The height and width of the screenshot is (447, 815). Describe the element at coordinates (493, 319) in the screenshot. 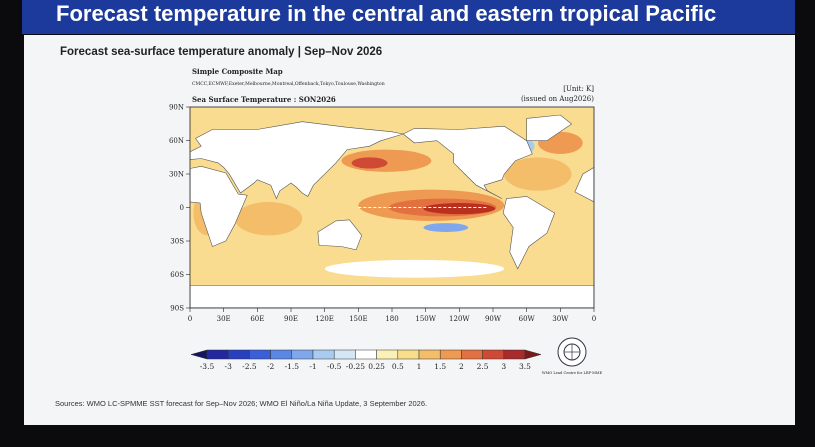

I see `lon-label: 90W` at that location.